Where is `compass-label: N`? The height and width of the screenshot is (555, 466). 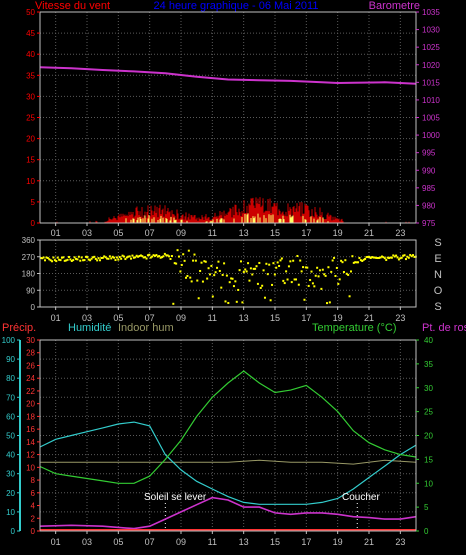
compass-label: N is located at coordinates (438, 275).